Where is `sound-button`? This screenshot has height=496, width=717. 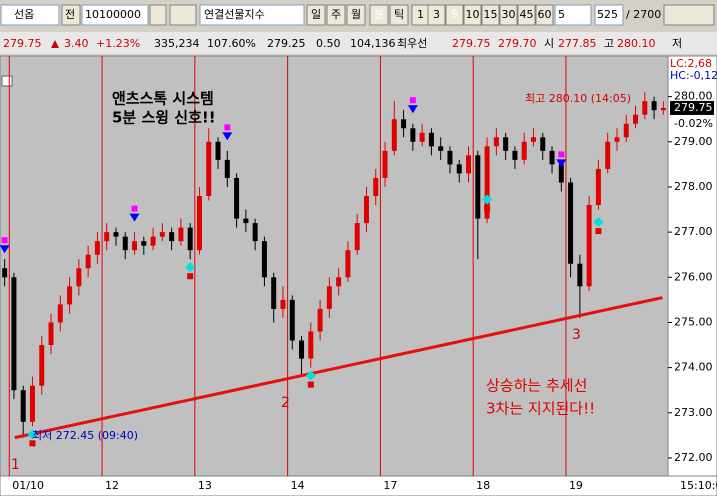 sound-button is located at coordinates (183, 15).